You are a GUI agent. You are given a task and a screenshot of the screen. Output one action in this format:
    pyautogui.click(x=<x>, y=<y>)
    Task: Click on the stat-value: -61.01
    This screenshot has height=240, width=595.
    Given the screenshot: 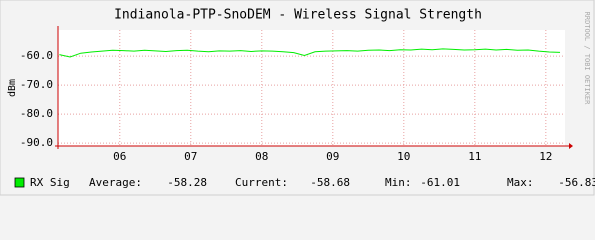 What is the action you would take?
    pyautogui.click(x=440, y=182)
    